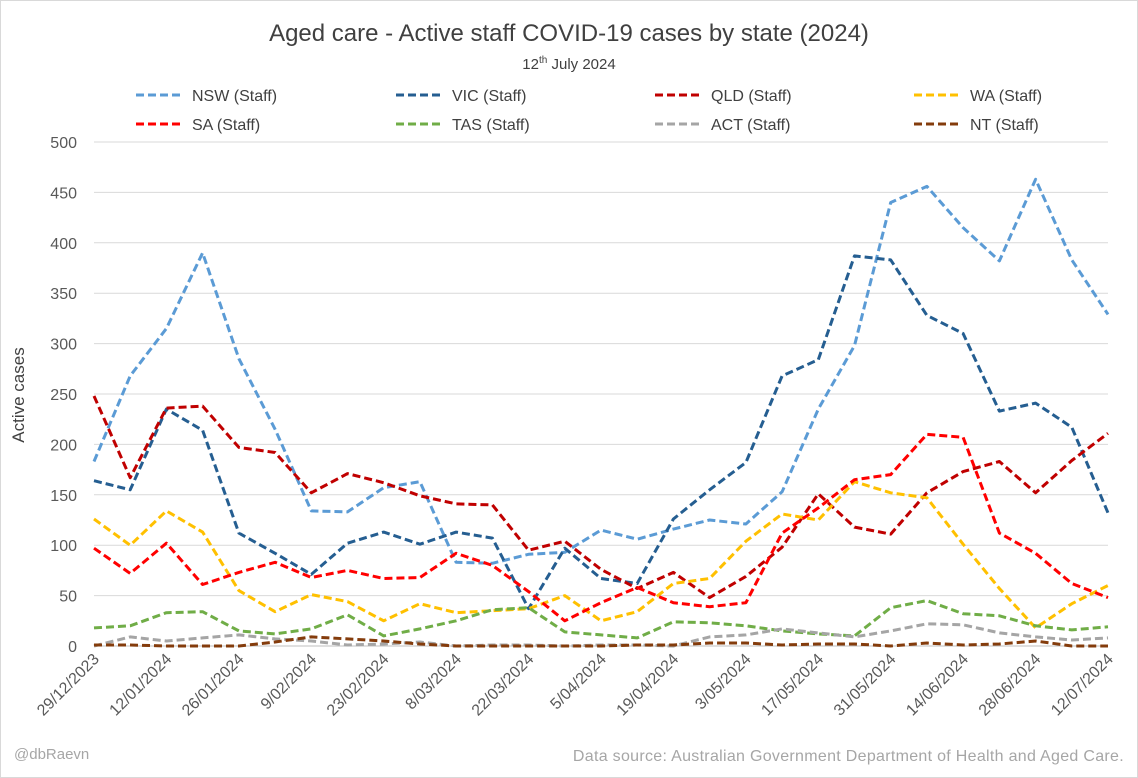 This screenshot has width=1138, height=778. What do you see at coordinates (358, 685) in the screenshot?
I see `x-tick-label: 23/02/2024` at bounding box center [358, 685].